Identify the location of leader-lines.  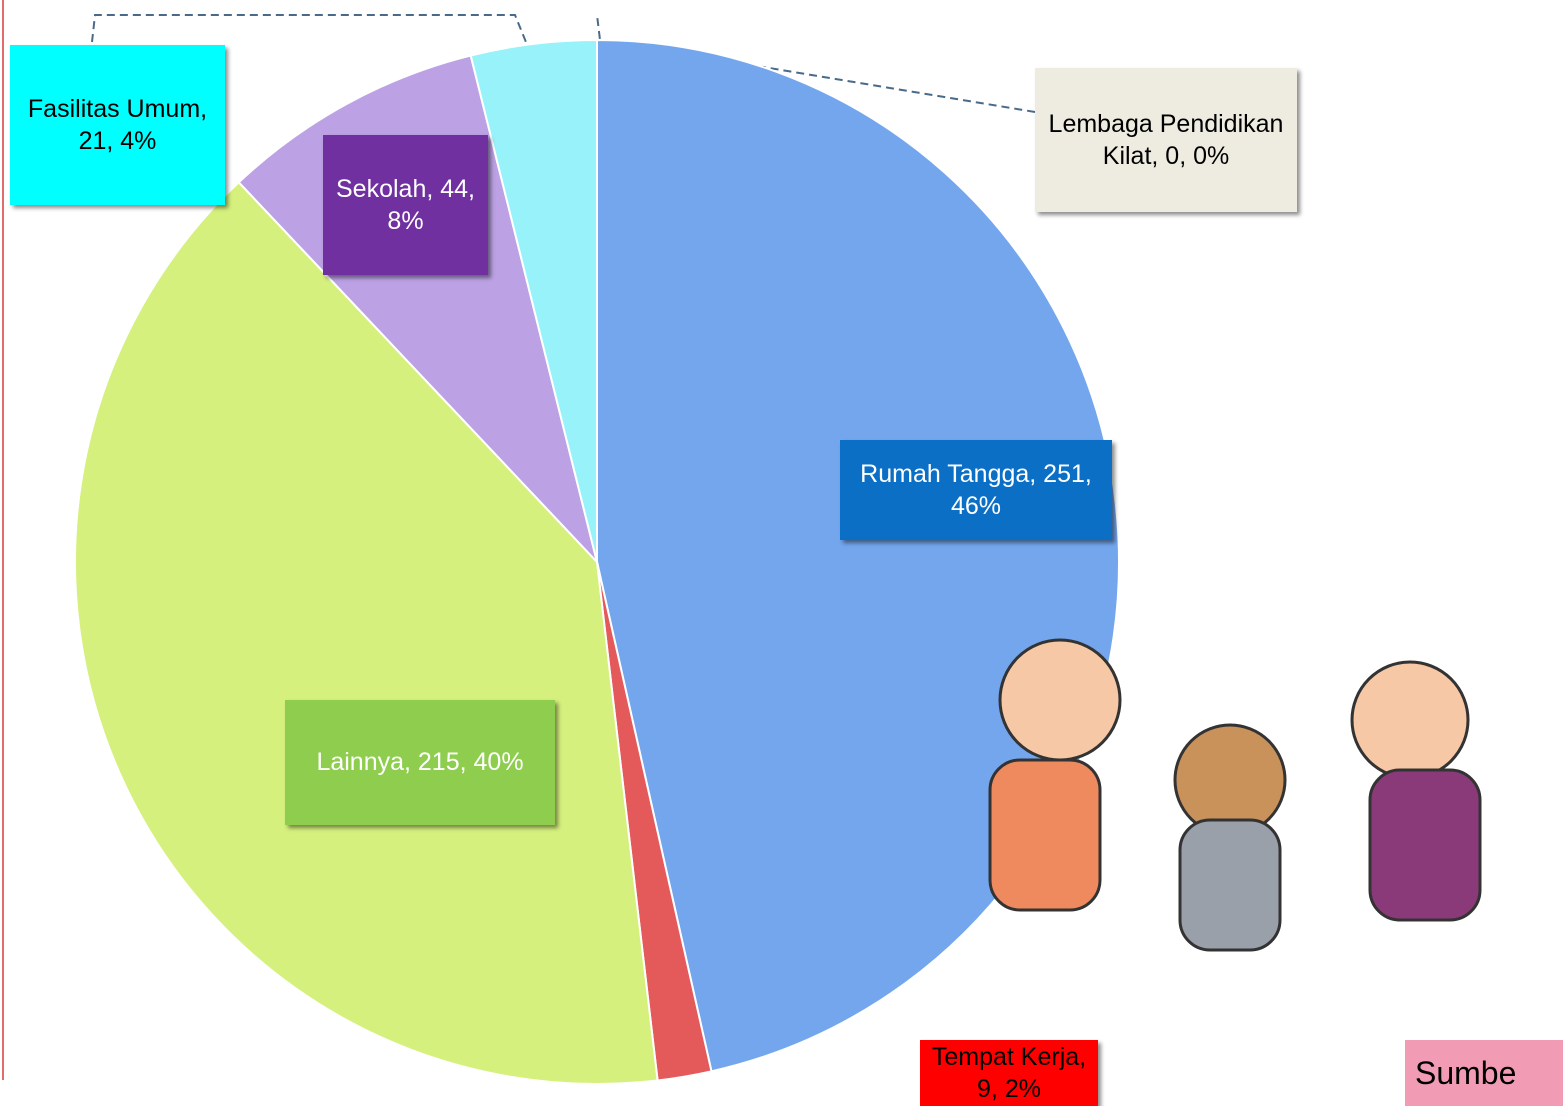
(563, 63).